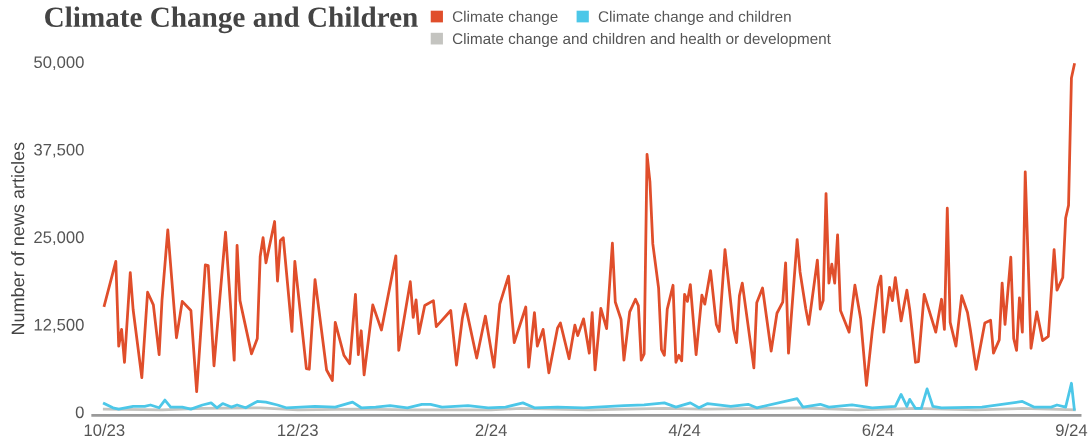 Image resolution: width=1091 pixels, height=442 pixels. I want to click on y-tick-label: 25,000, so click(59, 238).